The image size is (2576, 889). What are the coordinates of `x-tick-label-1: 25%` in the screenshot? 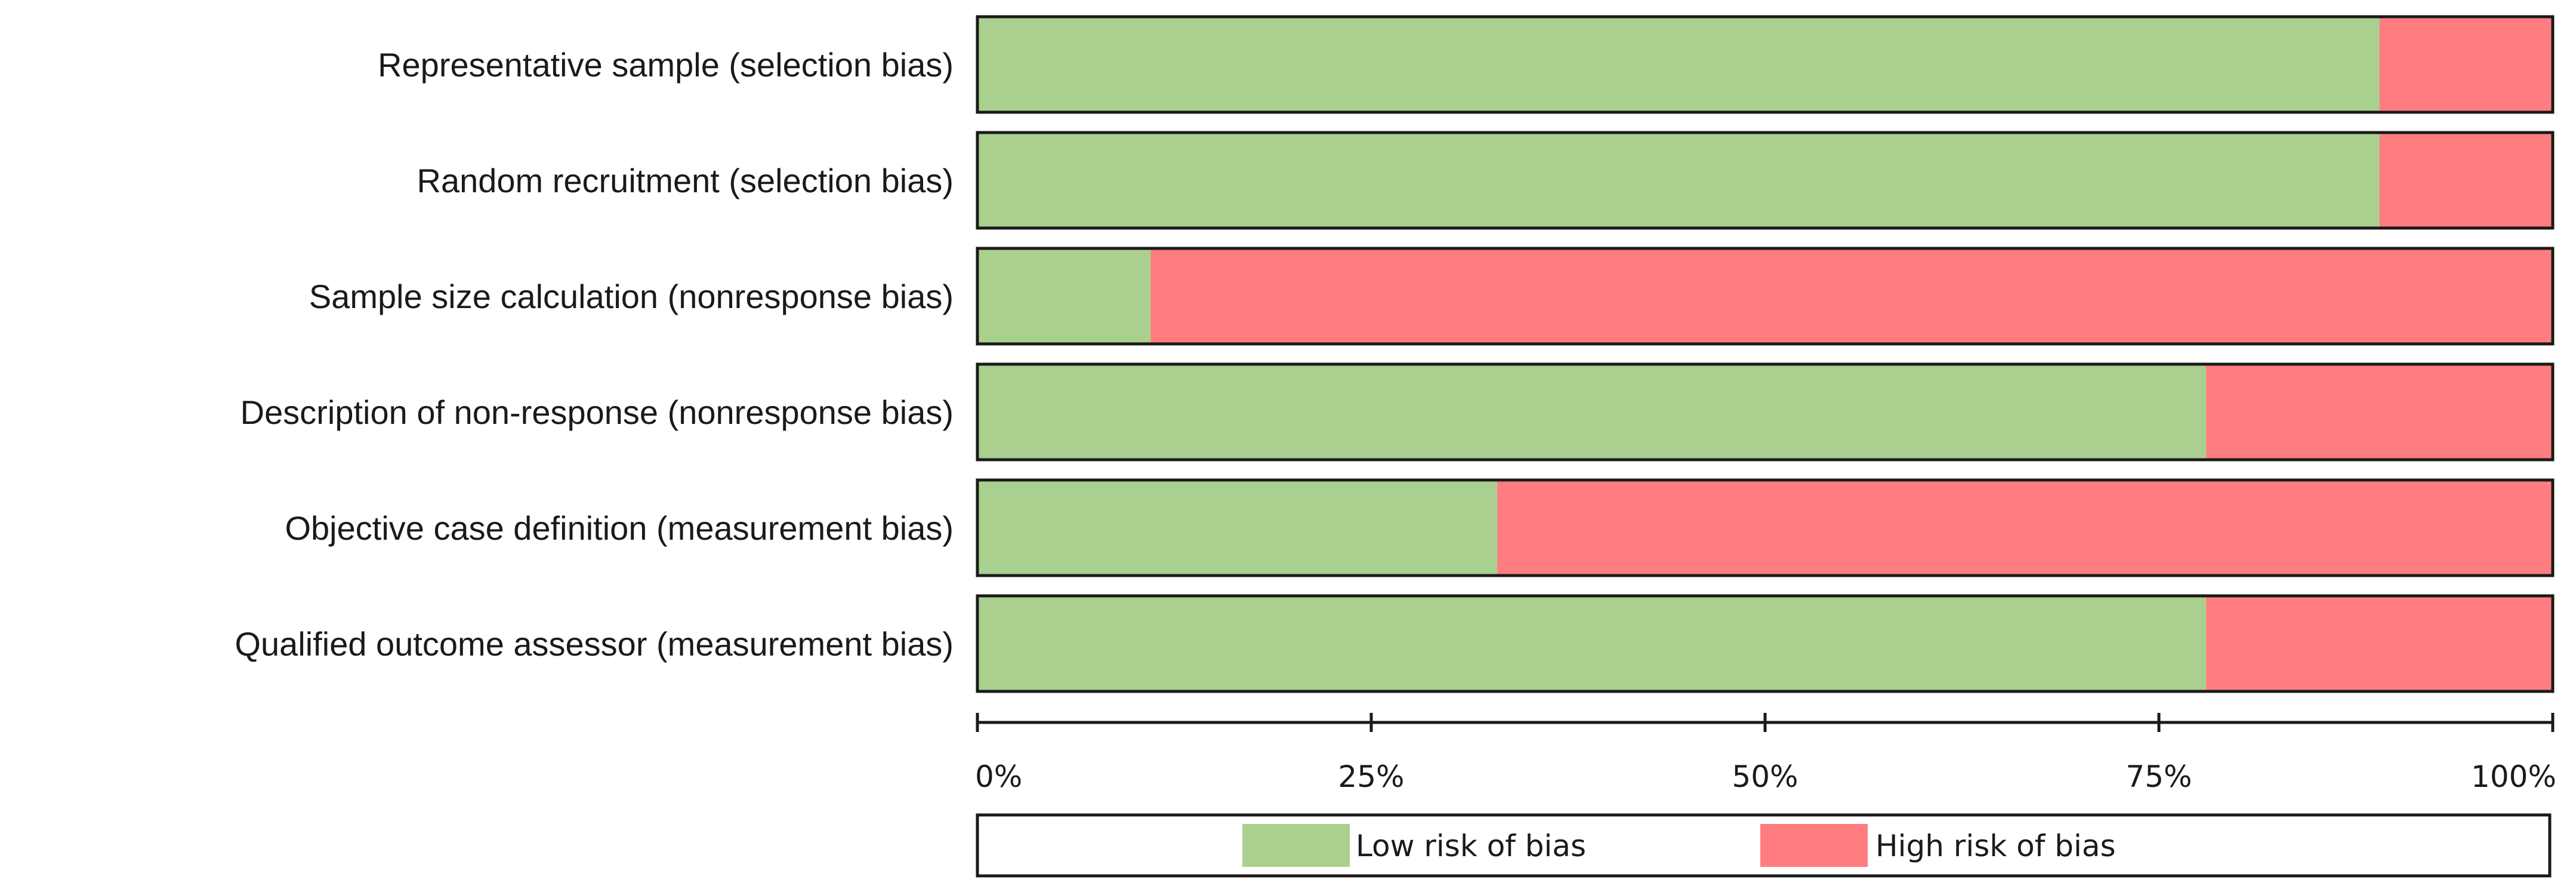 It's located at (1371, 777).